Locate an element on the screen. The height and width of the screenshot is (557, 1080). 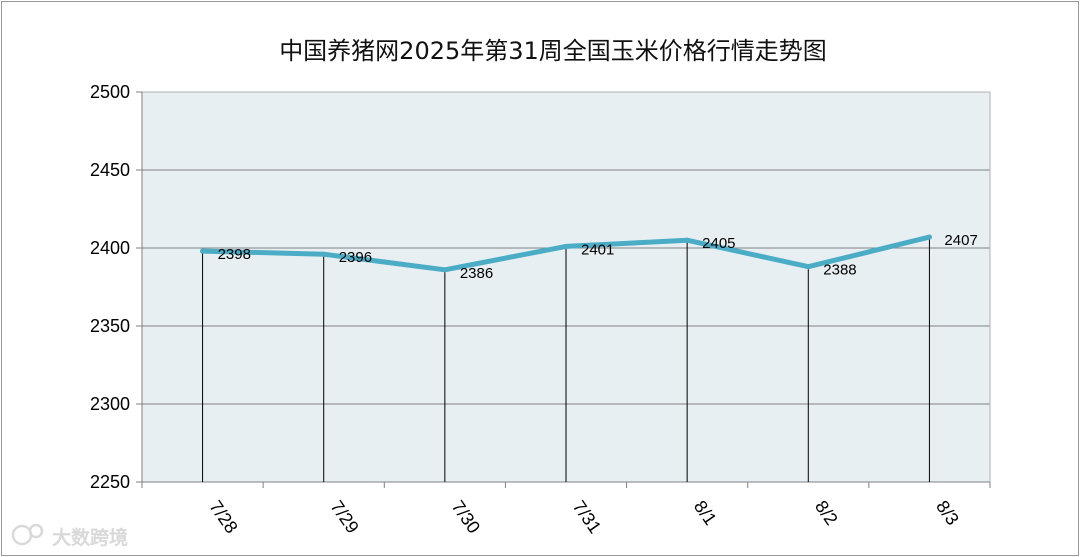
watermark-text: 大数跨境 is located at coordinates (90, 537).